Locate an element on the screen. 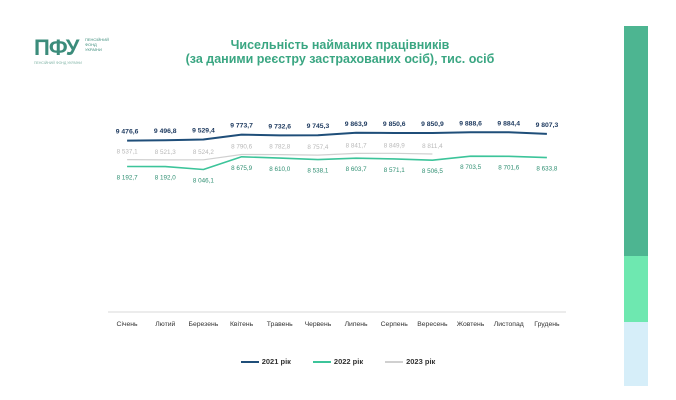 The width and height of the screenshot is (676, 400). data-label: 8 675,9 is located at coordinates (242, 168).